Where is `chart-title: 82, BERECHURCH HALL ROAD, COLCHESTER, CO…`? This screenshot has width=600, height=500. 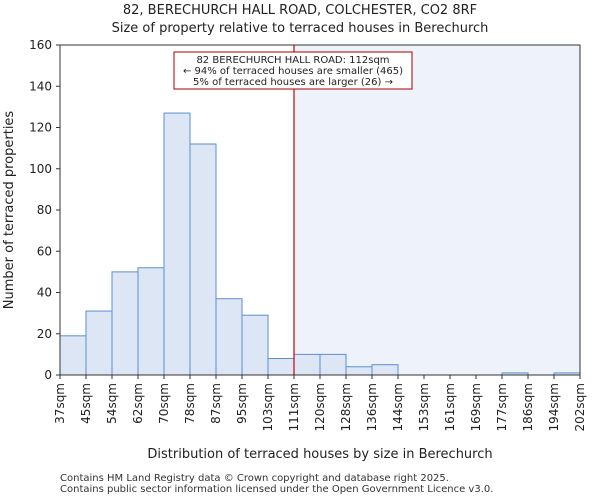
chart-title: 82, BERECHURCH HALL ROAD, COLCHESTER, CO… is located at coordinates (300, 10).